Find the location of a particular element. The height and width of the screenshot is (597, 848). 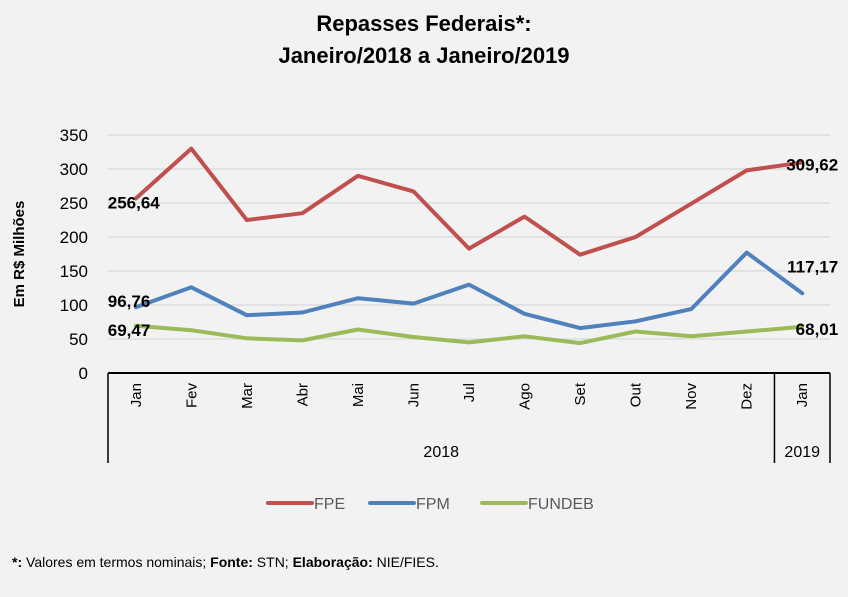

footnote-text: Valores em termos nominais; is located at coordinates (116, 562).